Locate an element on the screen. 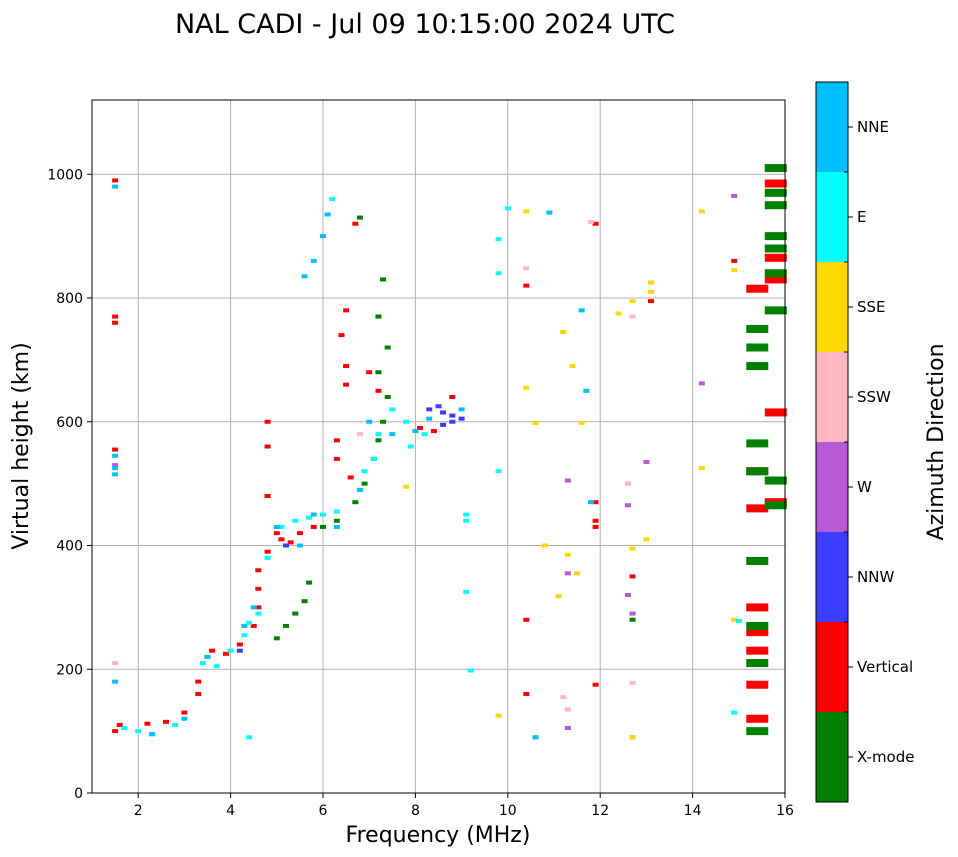 This screenshot has width=958, height=857. chart-title: NAL CADI - Jul 09 10:15:00 2024 UTC is located at coordinates (425, 24).